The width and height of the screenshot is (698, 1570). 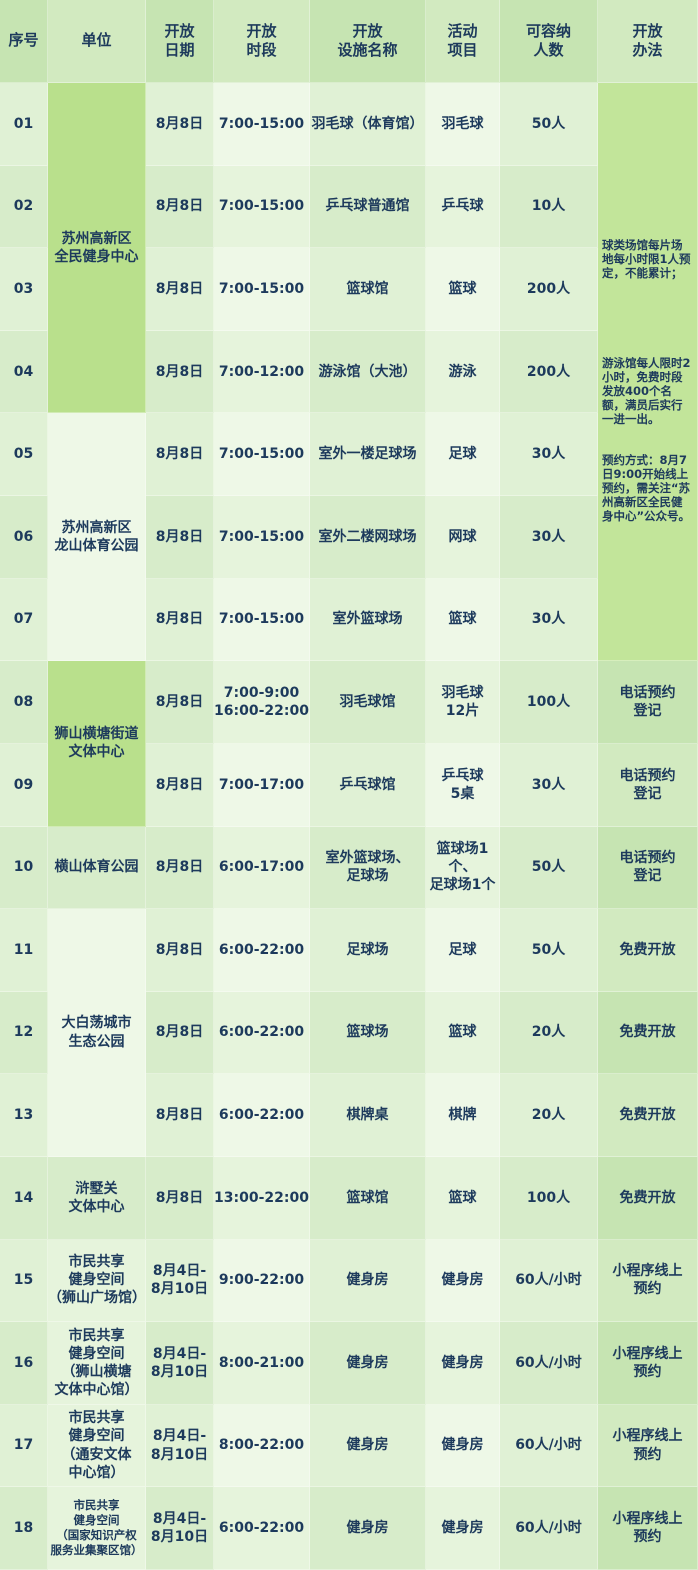 I want to click on activity: 游泳, so click(x=463, y=372).